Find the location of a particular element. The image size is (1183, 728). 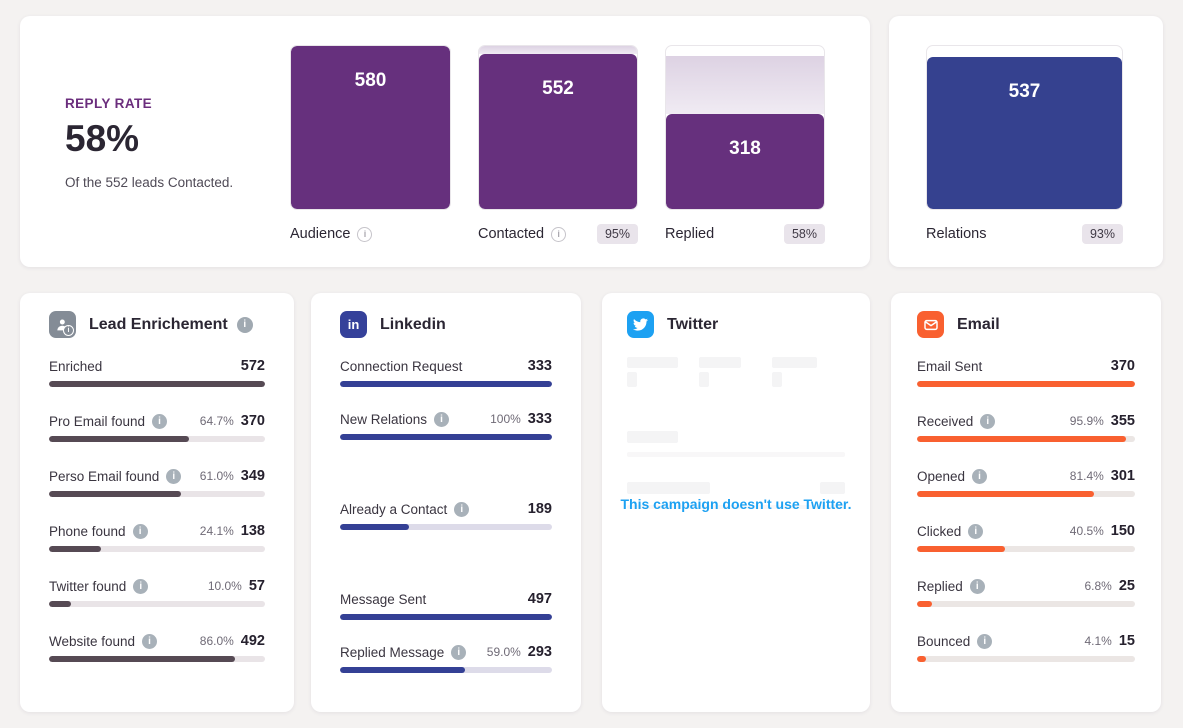

stat-pct: 64.7% is located at coordinates (216, 421).